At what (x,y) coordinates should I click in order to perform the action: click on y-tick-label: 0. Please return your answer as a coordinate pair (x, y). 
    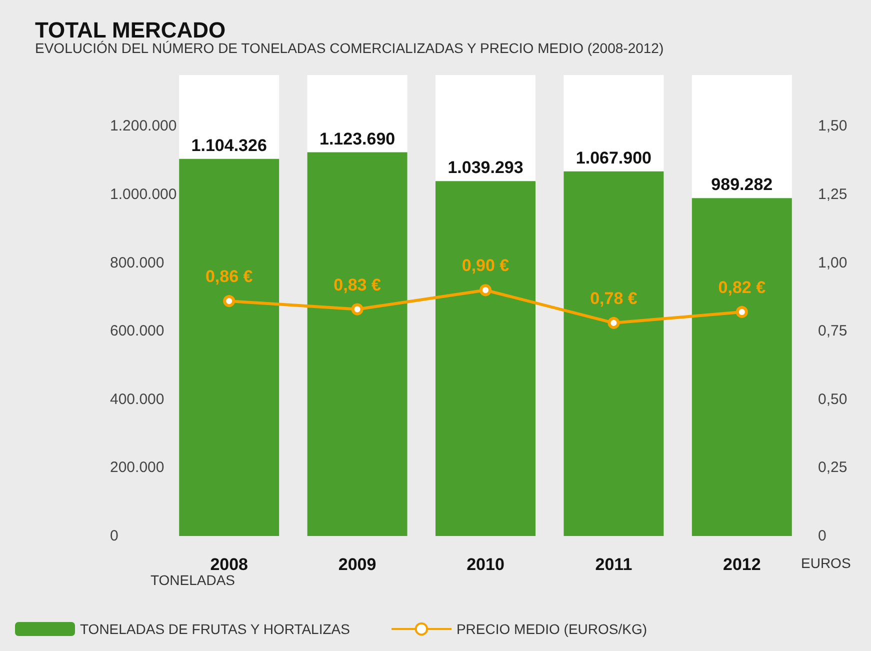
    Looking at the image, I should click on (114, 536).